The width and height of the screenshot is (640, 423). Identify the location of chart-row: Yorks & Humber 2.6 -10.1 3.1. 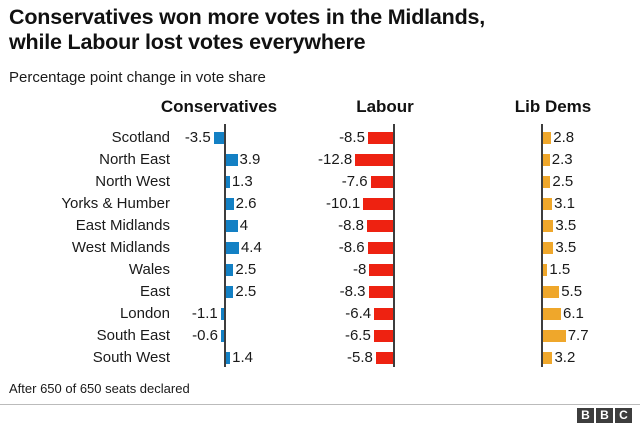
(320, 204).